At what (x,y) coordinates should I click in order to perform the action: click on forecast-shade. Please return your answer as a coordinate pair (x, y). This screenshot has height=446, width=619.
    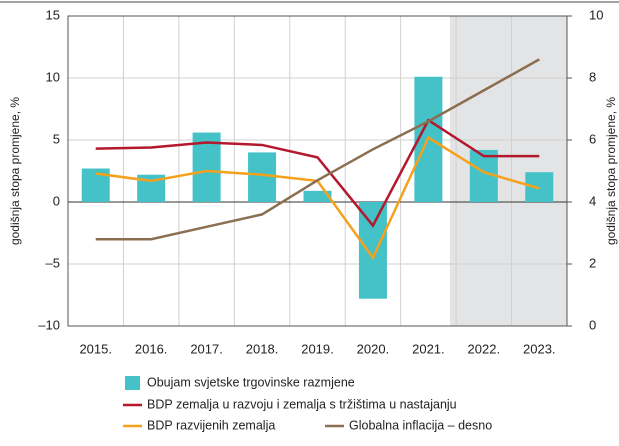
    Looking at the image, I should click on (508, 171).